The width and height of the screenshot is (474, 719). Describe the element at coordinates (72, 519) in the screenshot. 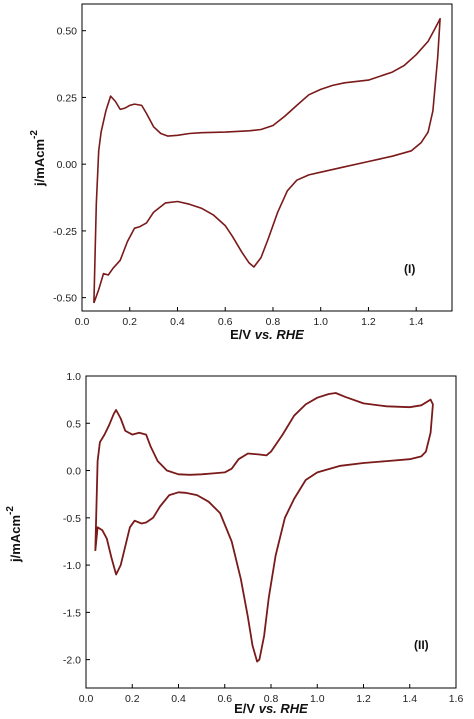

I see `y-tick-label: -0.5` at that location.